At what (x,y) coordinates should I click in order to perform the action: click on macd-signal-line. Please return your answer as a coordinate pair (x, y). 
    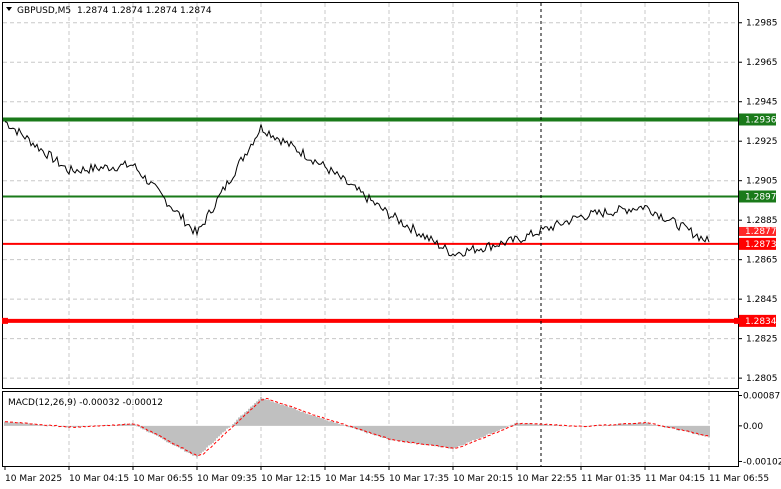
    Looking at the image, I should click on (357, 427).